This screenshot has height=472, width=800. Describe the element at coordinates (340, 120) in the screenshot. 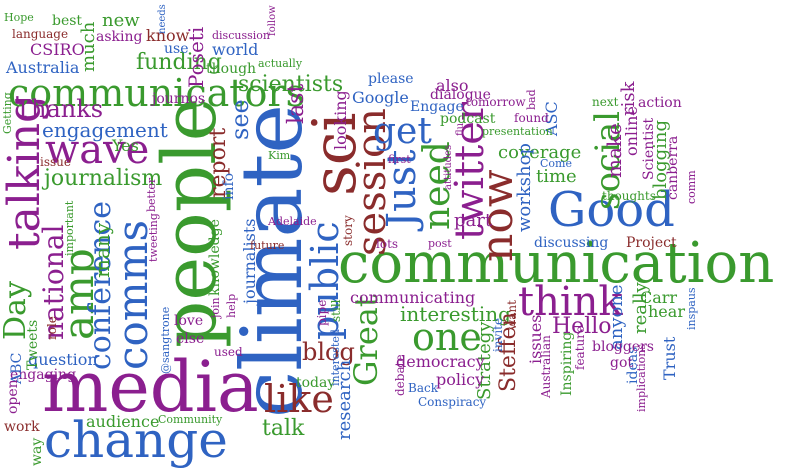

I see `word: looking` at that location.